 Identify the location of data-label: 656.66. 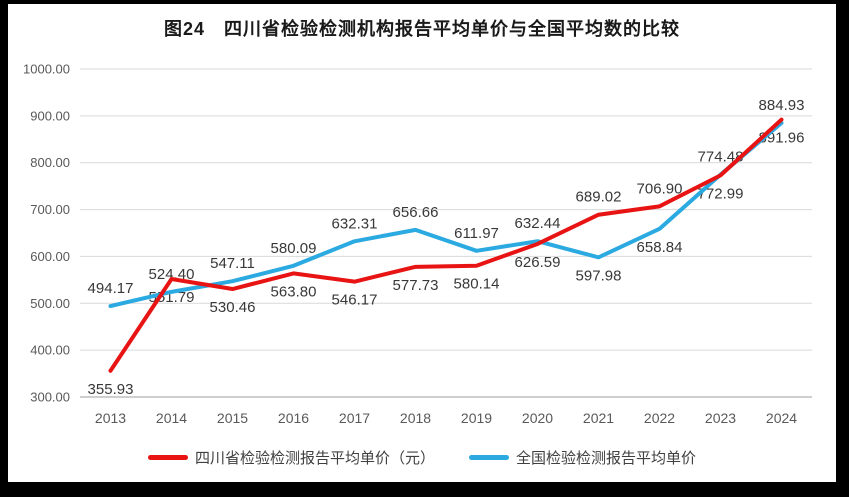
(416, 212).